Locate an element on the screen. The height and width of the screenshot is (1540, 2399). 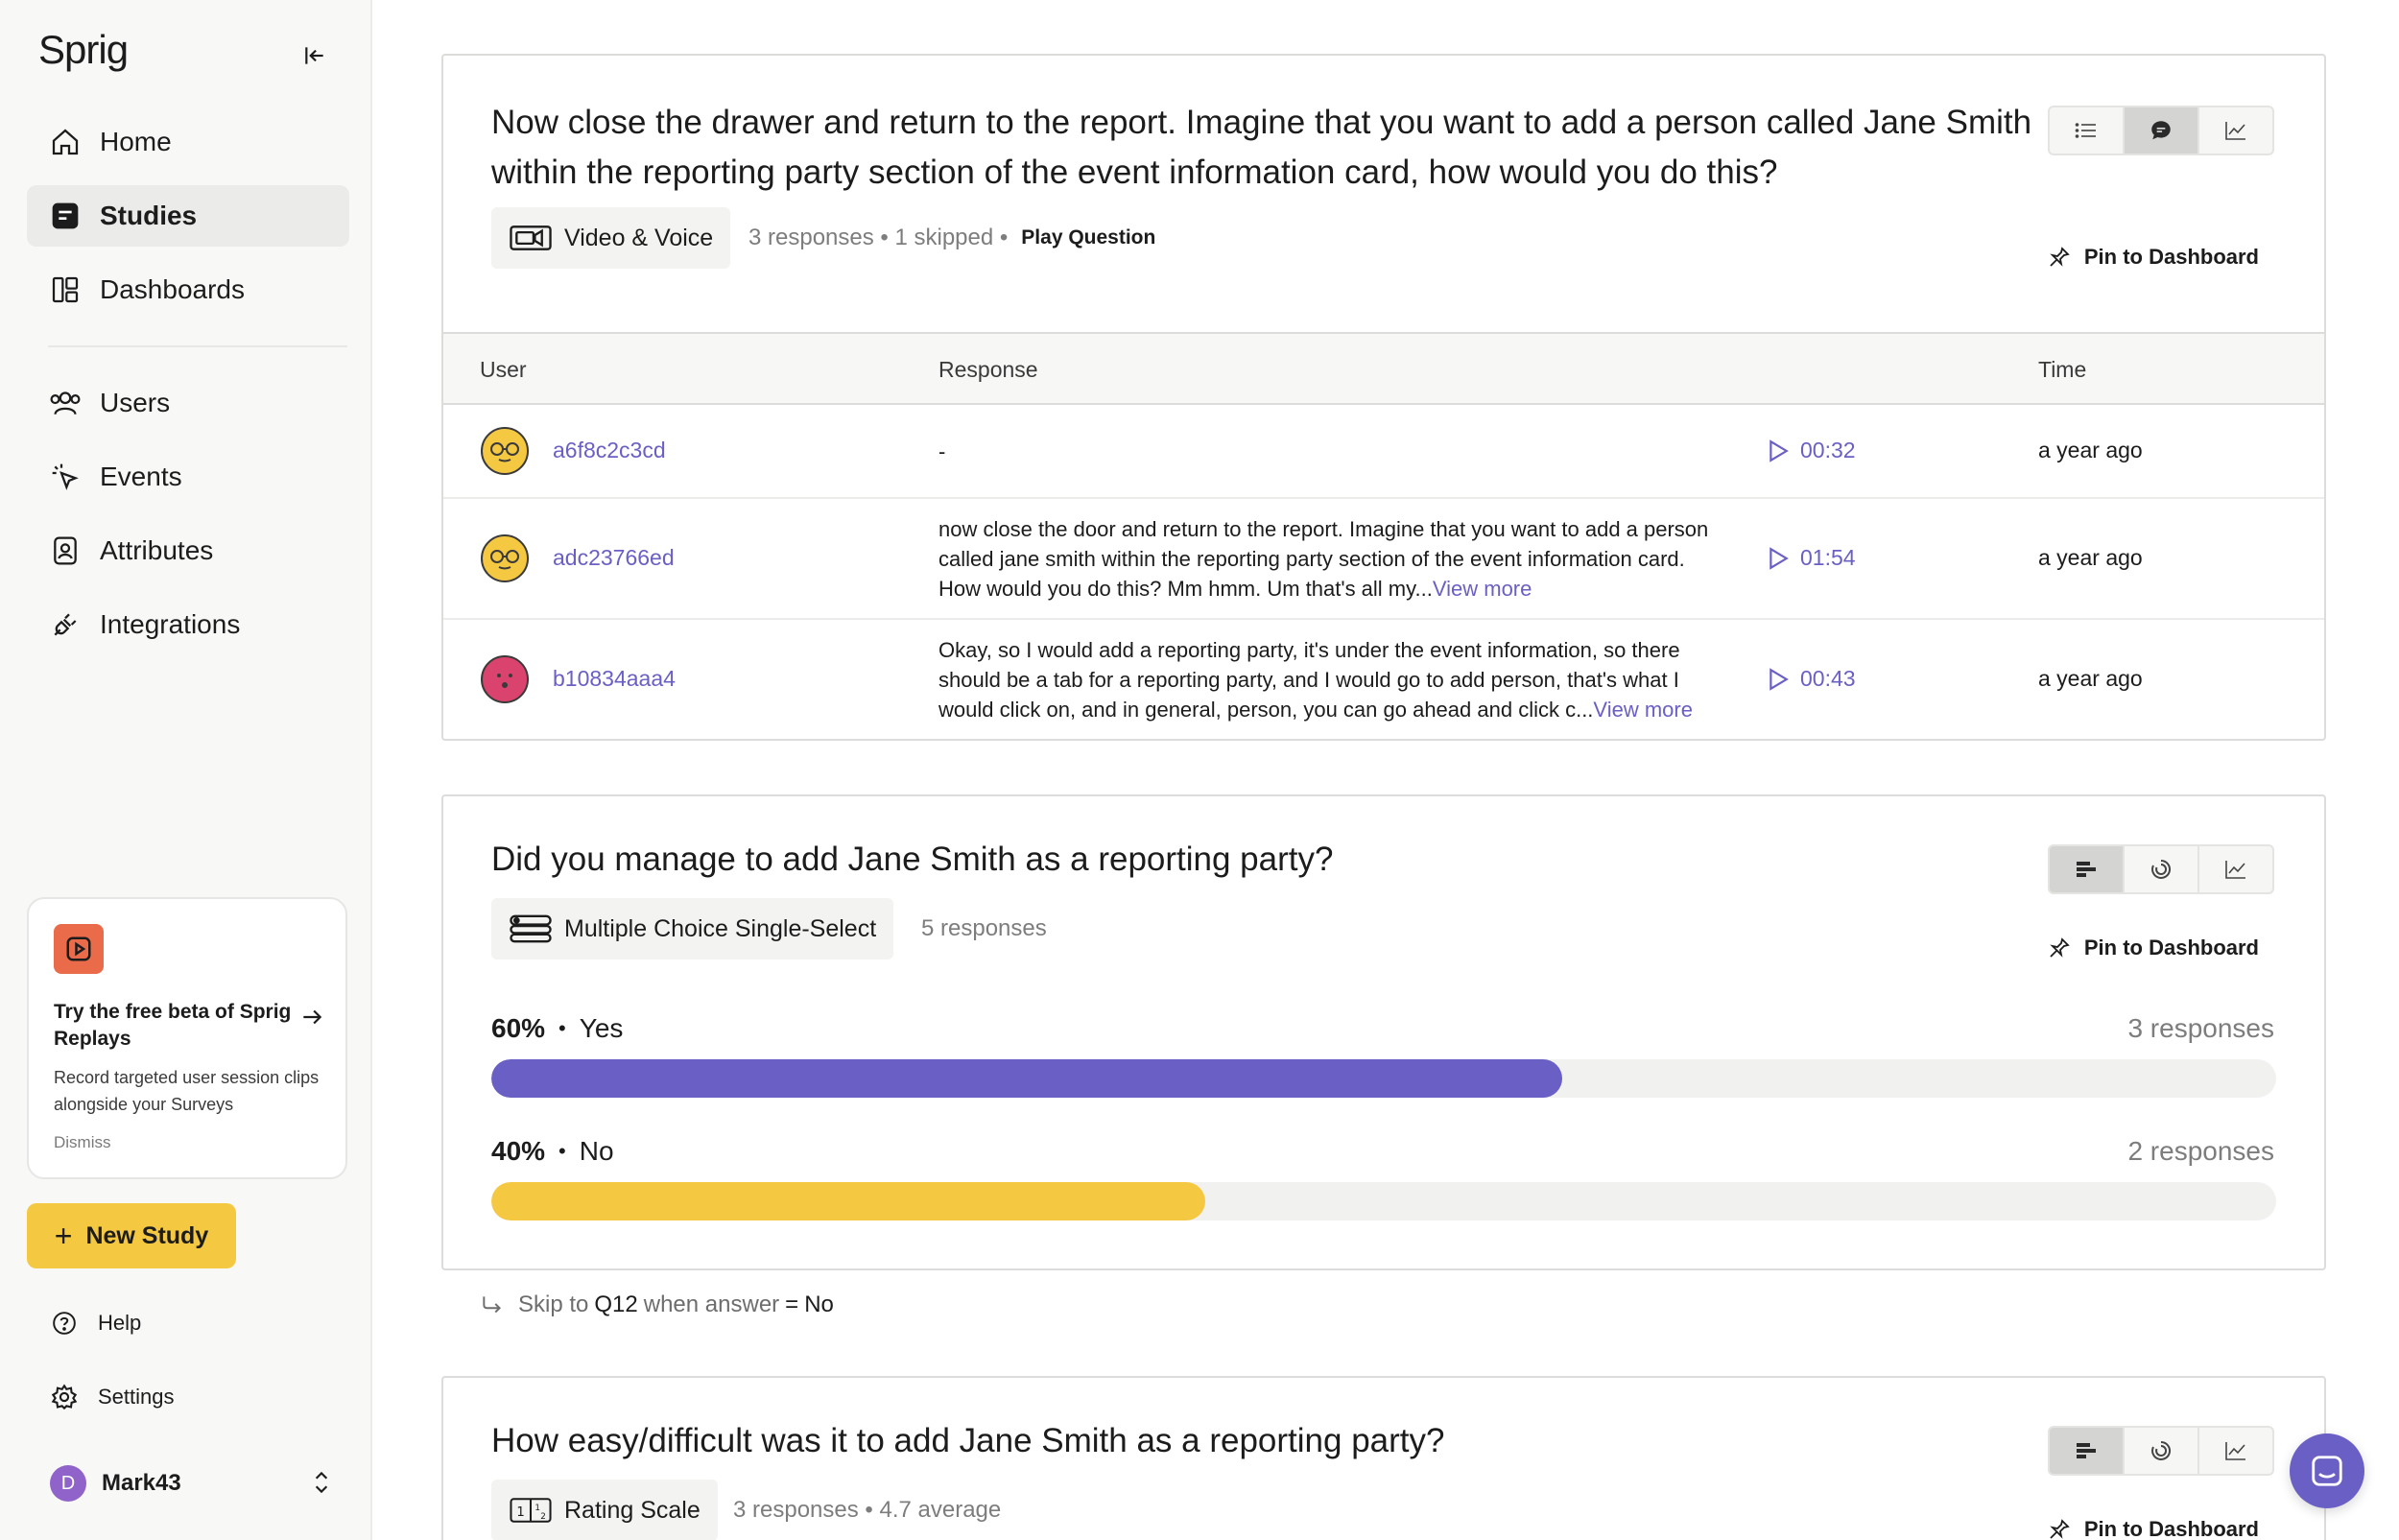
support-chat-button is located at coordinates (2327, 1470).